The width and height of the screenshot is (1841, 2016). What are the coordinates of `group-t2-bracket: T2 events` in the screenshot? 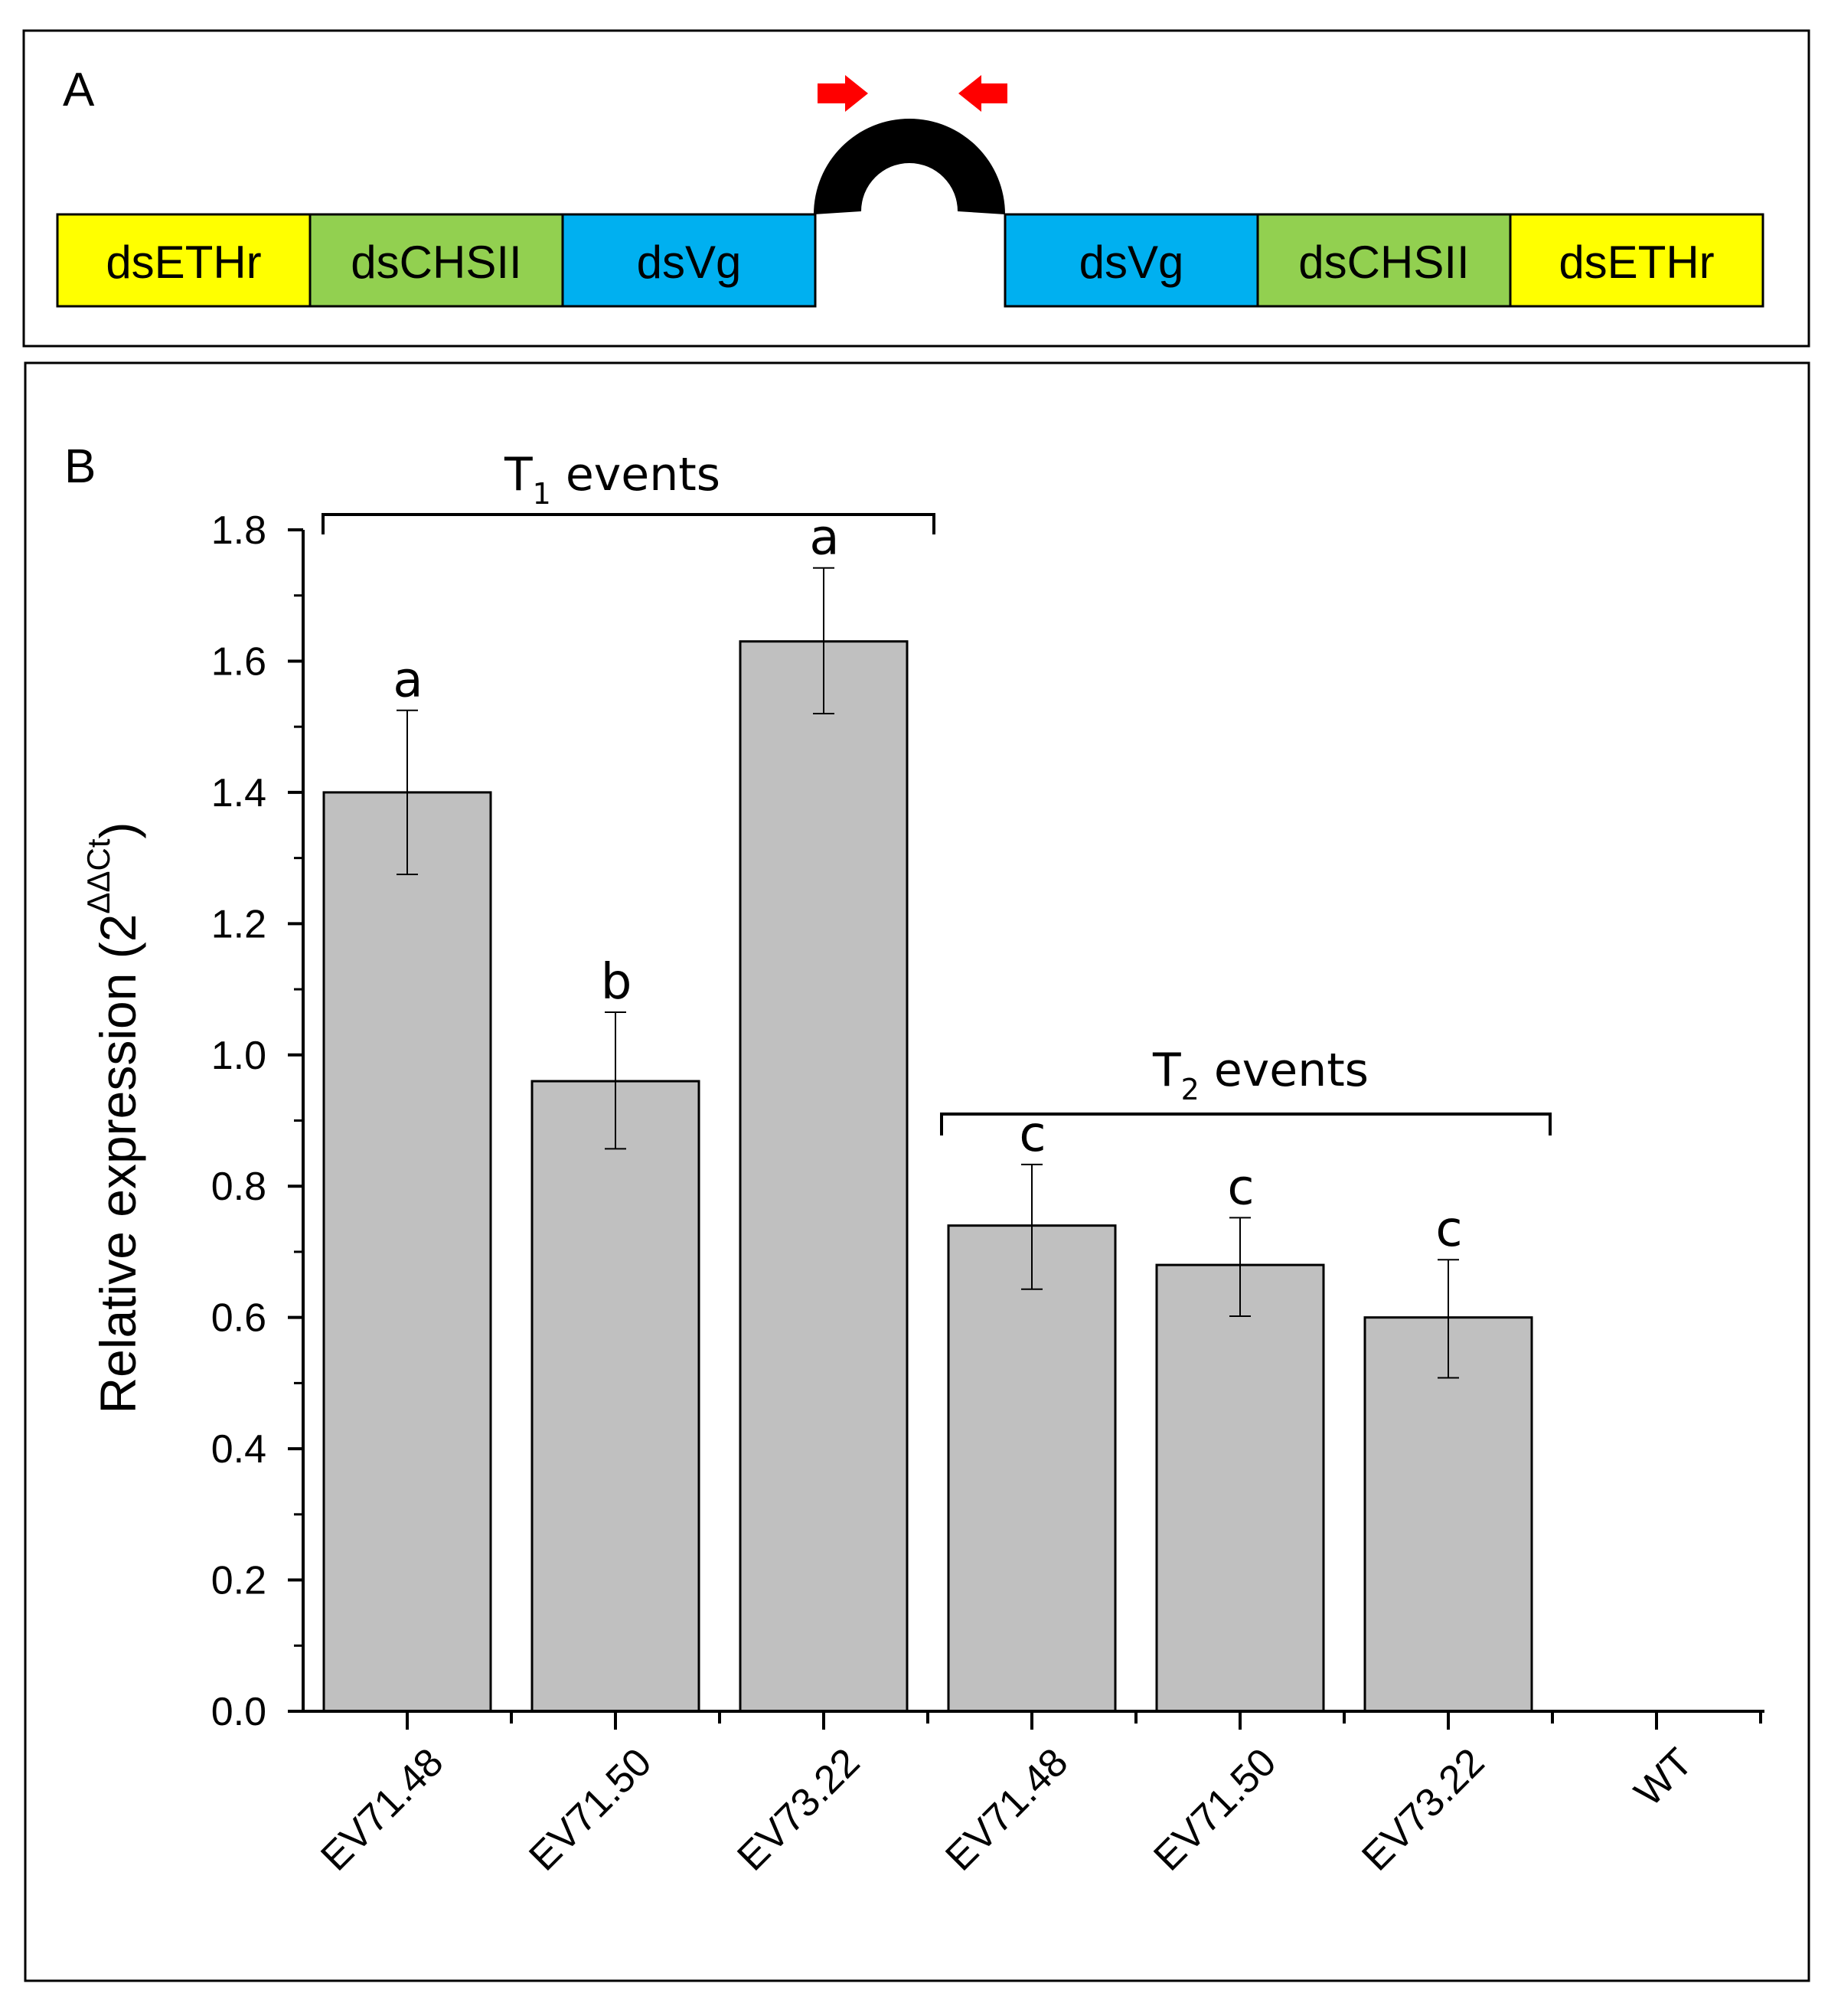 It's located at (1246, 1089).